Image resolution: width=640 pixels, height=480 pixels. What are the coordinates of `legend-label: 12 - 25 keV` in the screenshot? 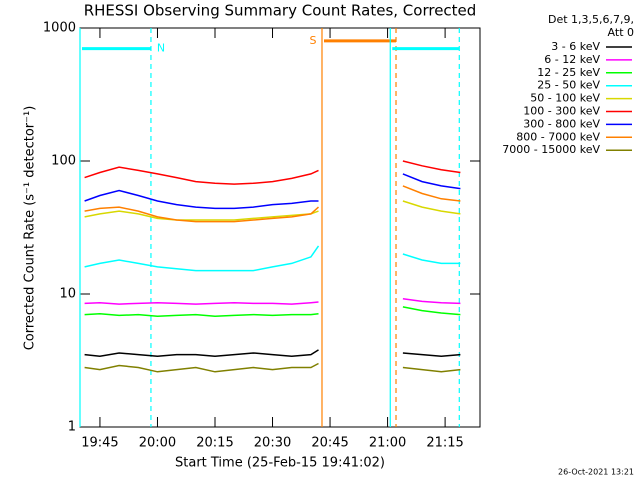 It's located at (568, 72).